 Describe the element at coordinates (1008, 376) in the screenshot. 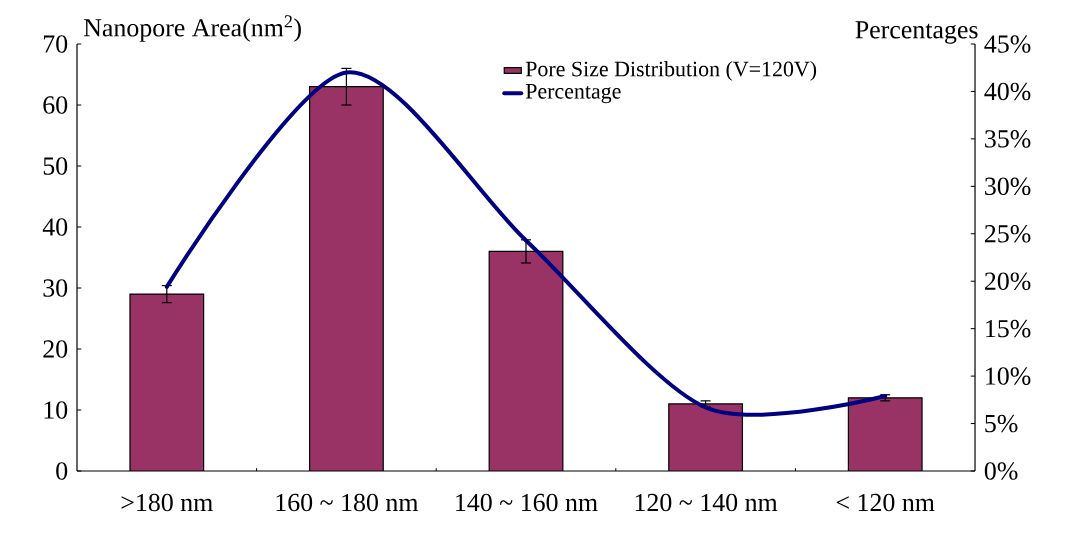

I see `y2-tick-label: 10%` at that location.